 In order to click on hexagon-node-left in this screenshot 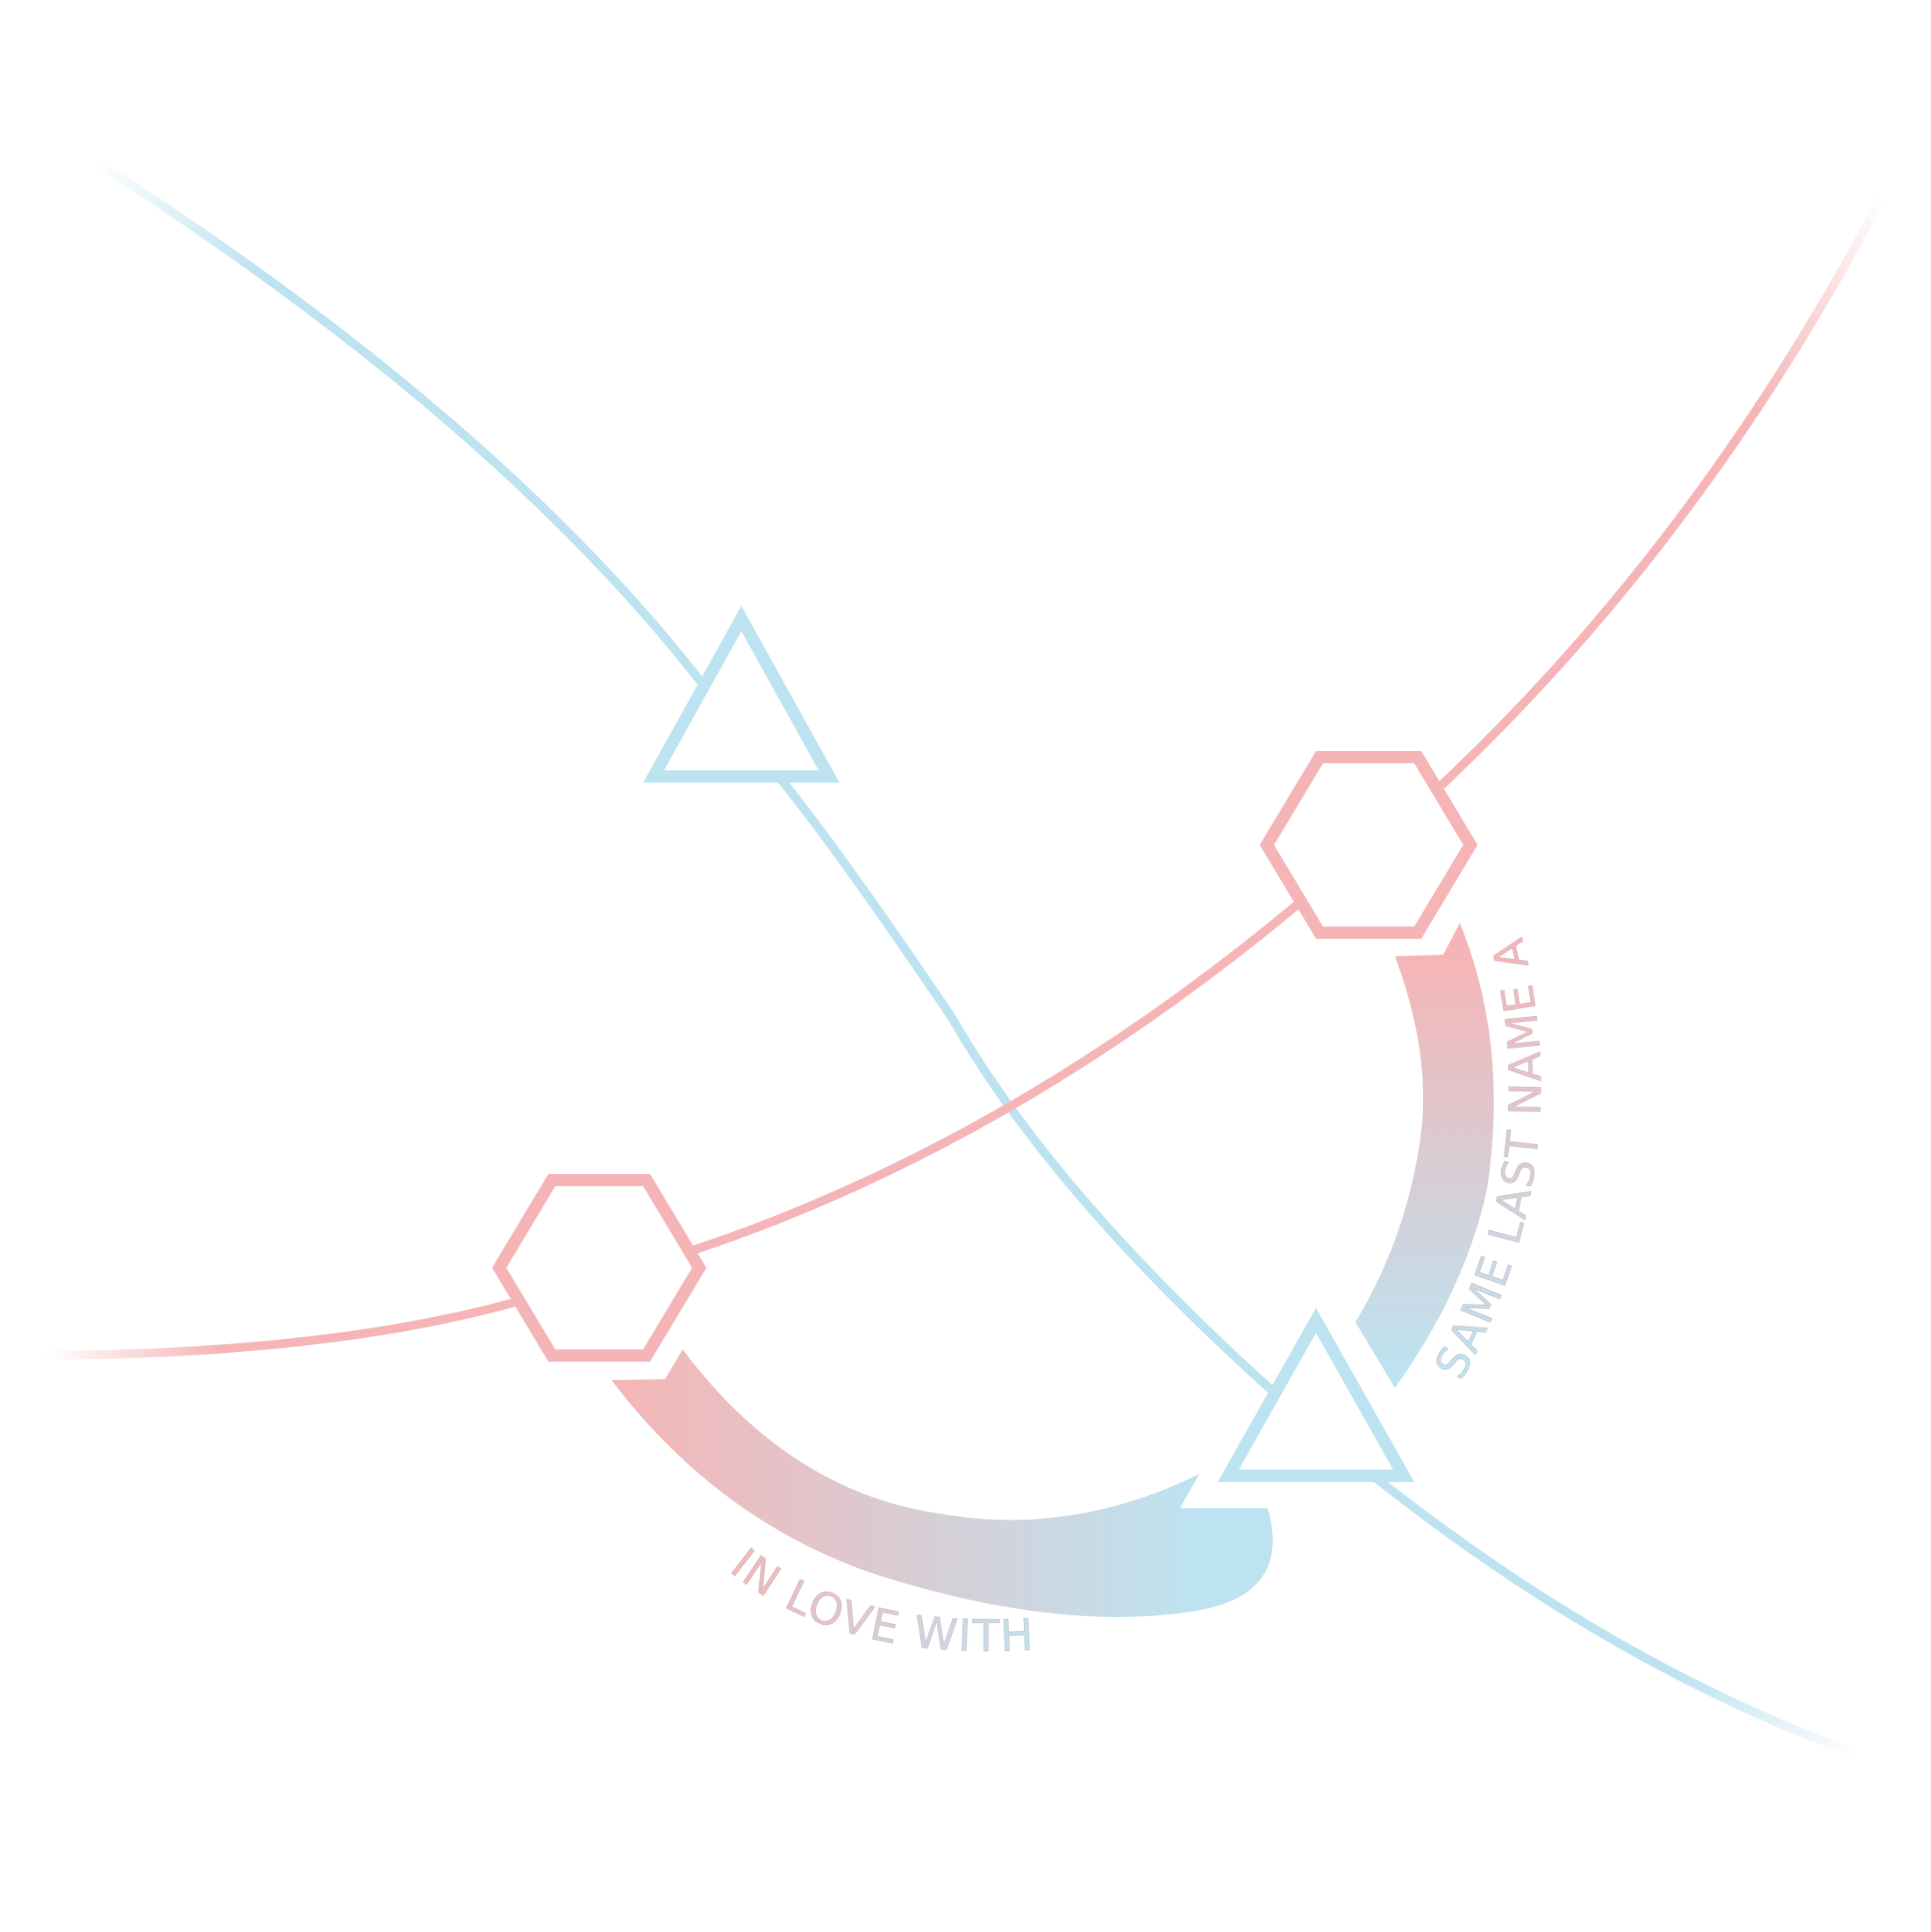, I will do `click(599, 1268)`.